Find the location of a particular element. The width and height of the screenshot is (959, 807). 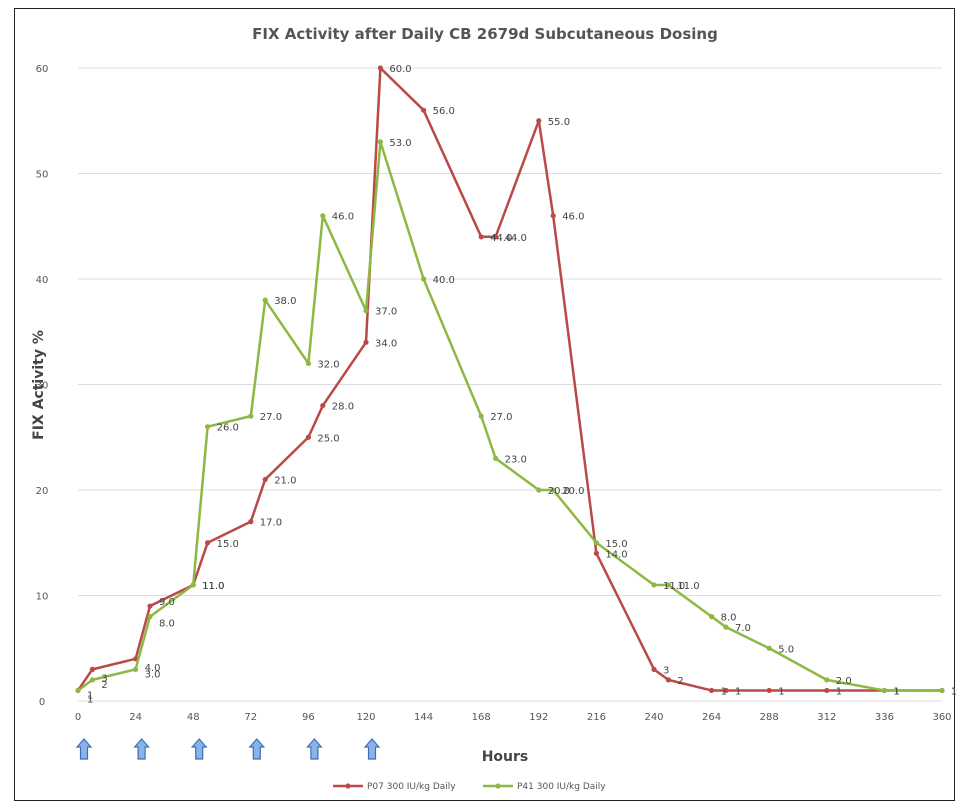

x-tick-label: 48 is located at coordinates (193, 717).